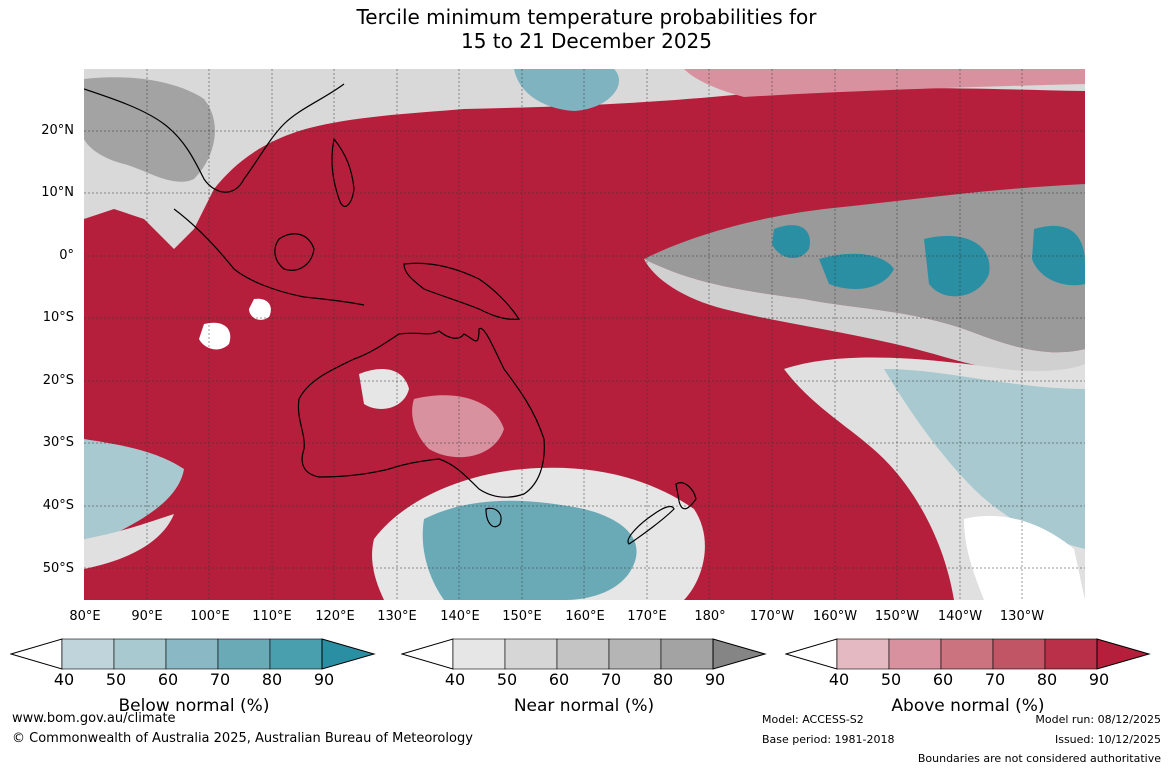 The width and height of the screenshot is (1173, 770). I want to click on below-normal-colorbar-title: Below normal (%), so click(194, 706).